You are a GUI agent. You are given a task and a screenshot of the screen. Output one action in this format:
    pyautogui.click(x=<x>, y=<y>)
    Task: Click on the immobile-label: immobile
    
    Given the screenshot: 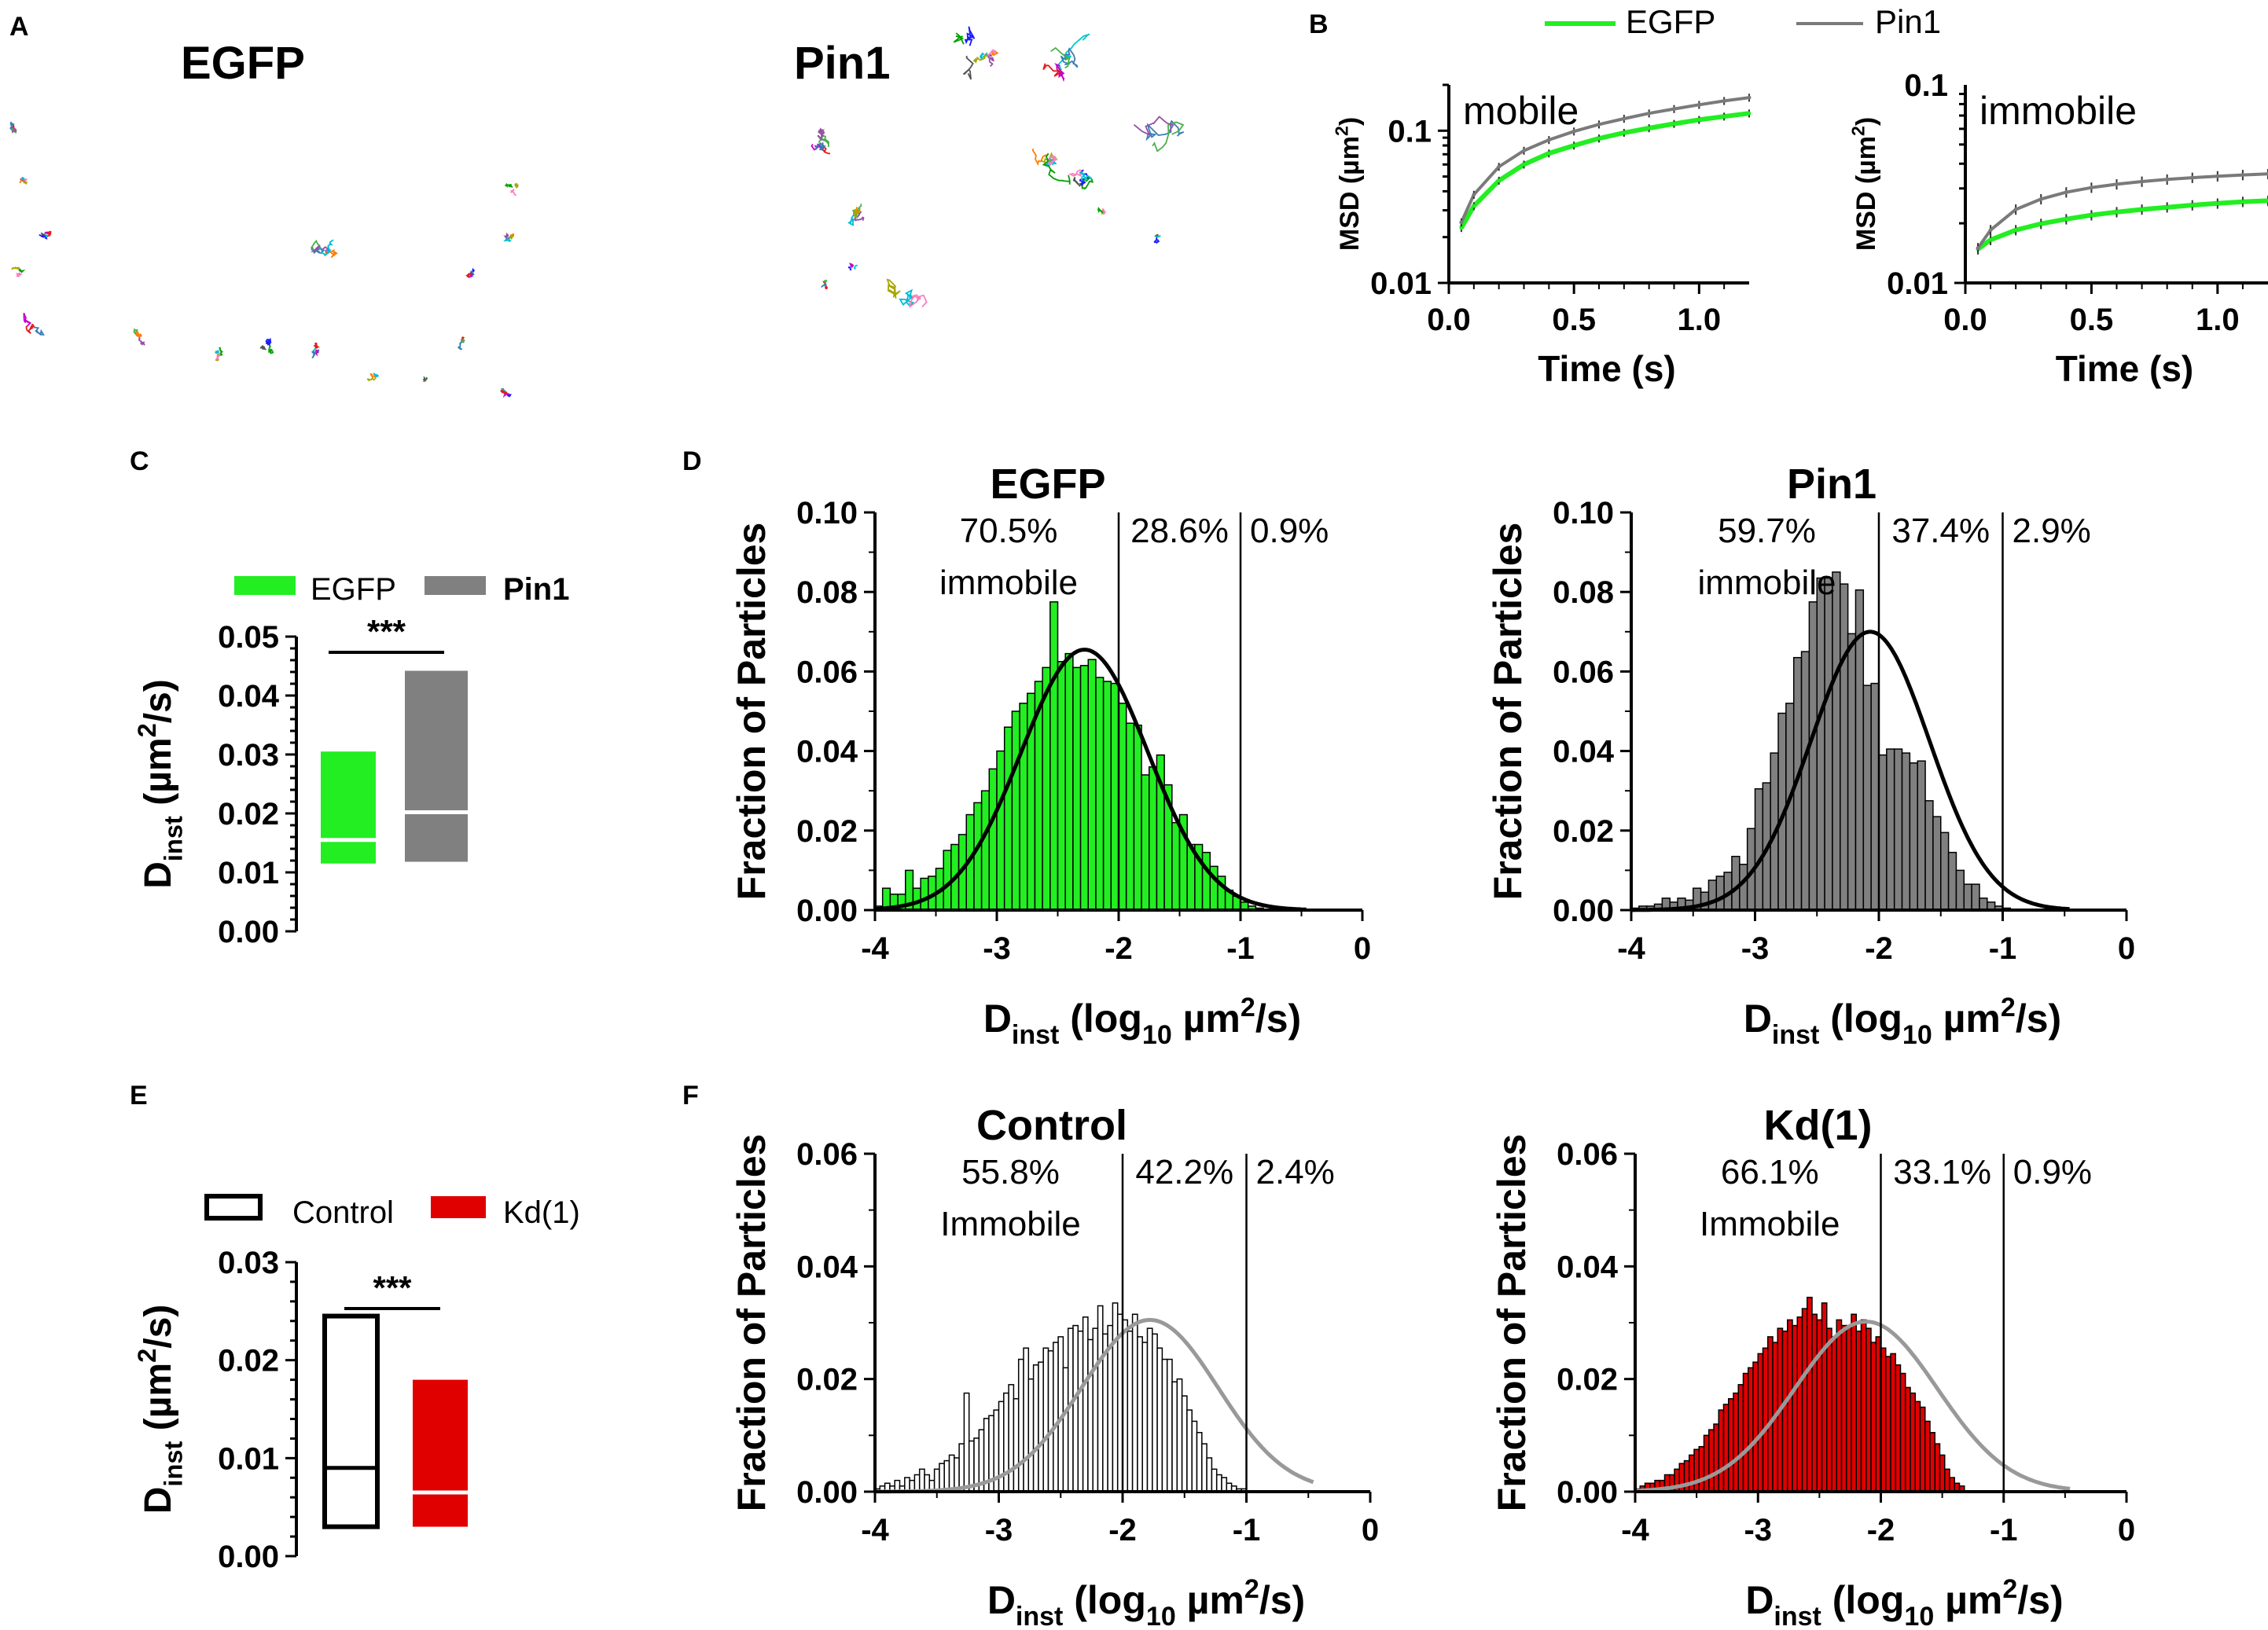 What is the action you would take?
    pyautogui.click(x=1767, y=583)
    